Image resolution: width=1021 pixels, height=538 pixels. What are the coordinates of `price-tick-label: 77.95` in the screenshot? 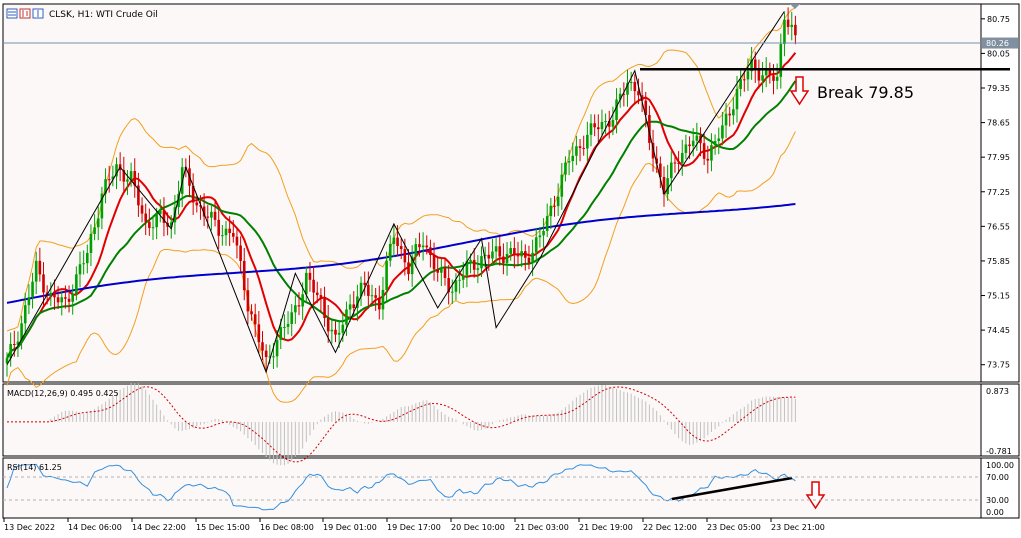 It's located at (998, 157).